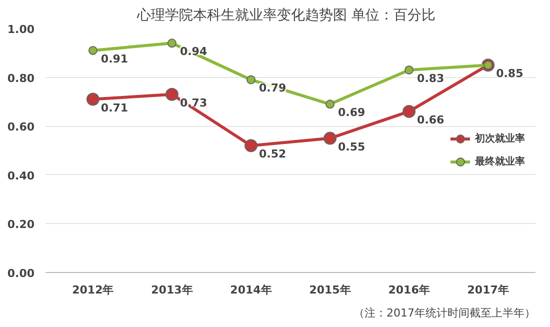  What do you see at coordinates (352, 147) in the screenshot?
I see `data-label: 0.55` at bounding box center [352, 147].